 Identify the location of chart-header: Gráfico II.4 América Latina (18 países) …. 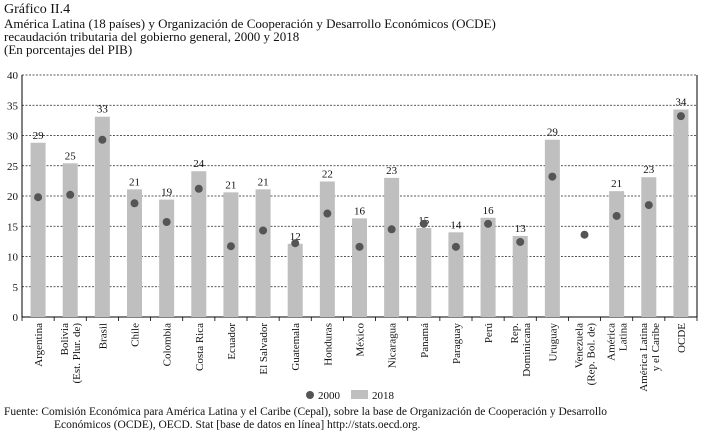
(250, 29).